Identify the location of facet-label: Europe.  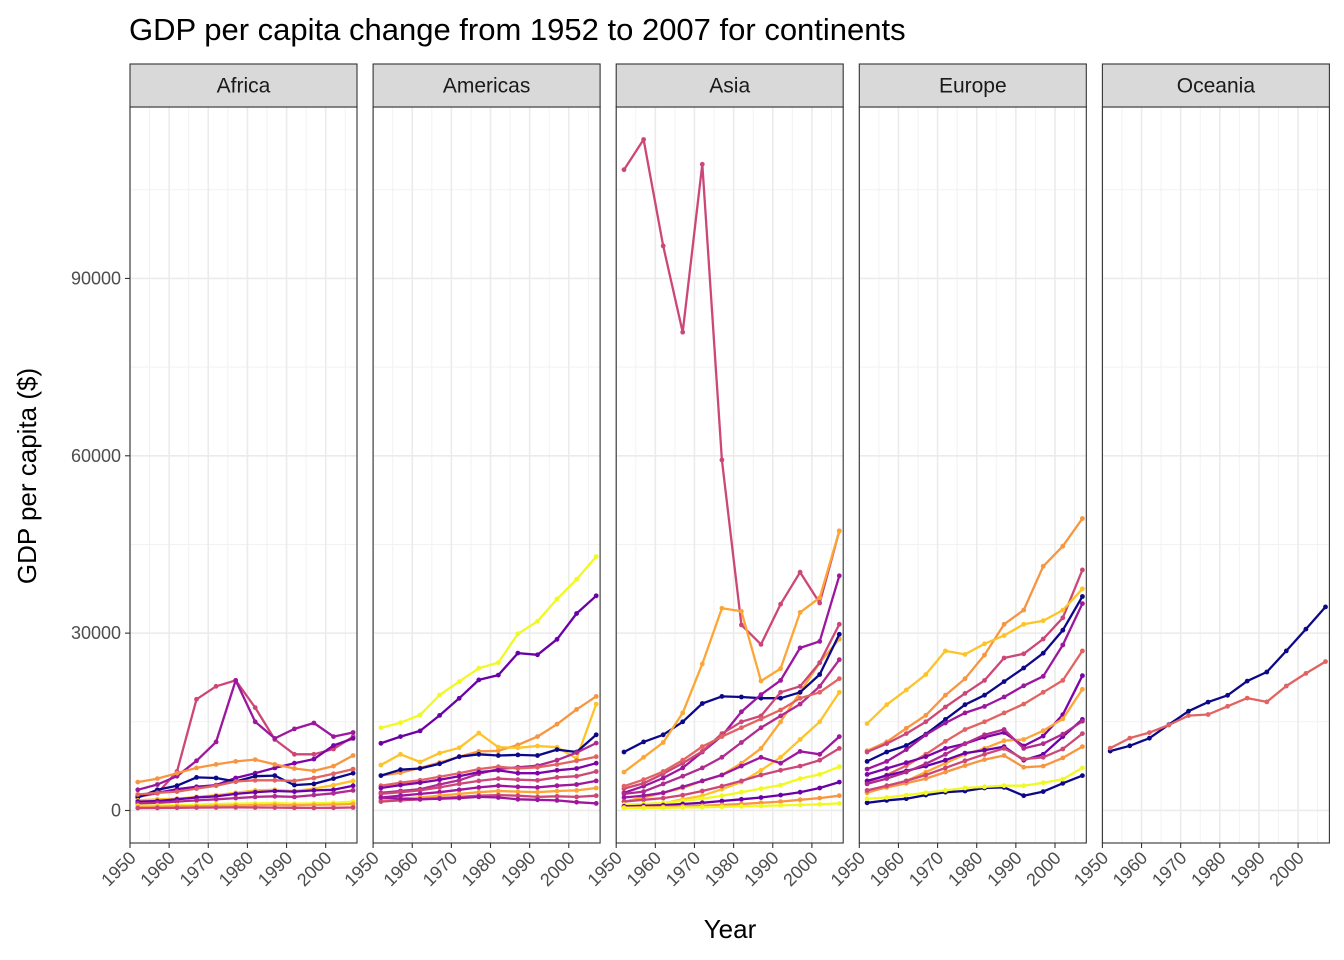
(973, 86).